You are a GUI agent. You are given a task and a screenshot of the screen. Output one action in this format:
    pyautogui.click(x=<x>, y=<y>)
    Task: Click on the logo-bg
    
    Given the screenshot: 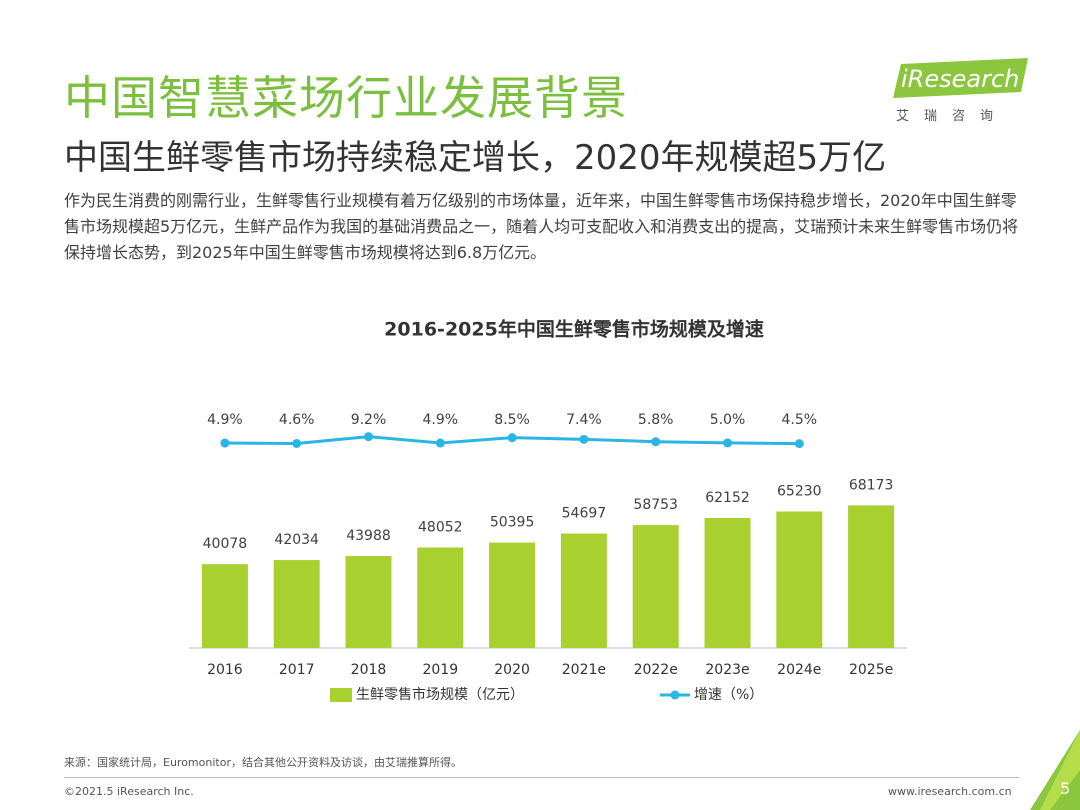 What is the action you would take?
    pyautogui.click(x=960, y=78)
    